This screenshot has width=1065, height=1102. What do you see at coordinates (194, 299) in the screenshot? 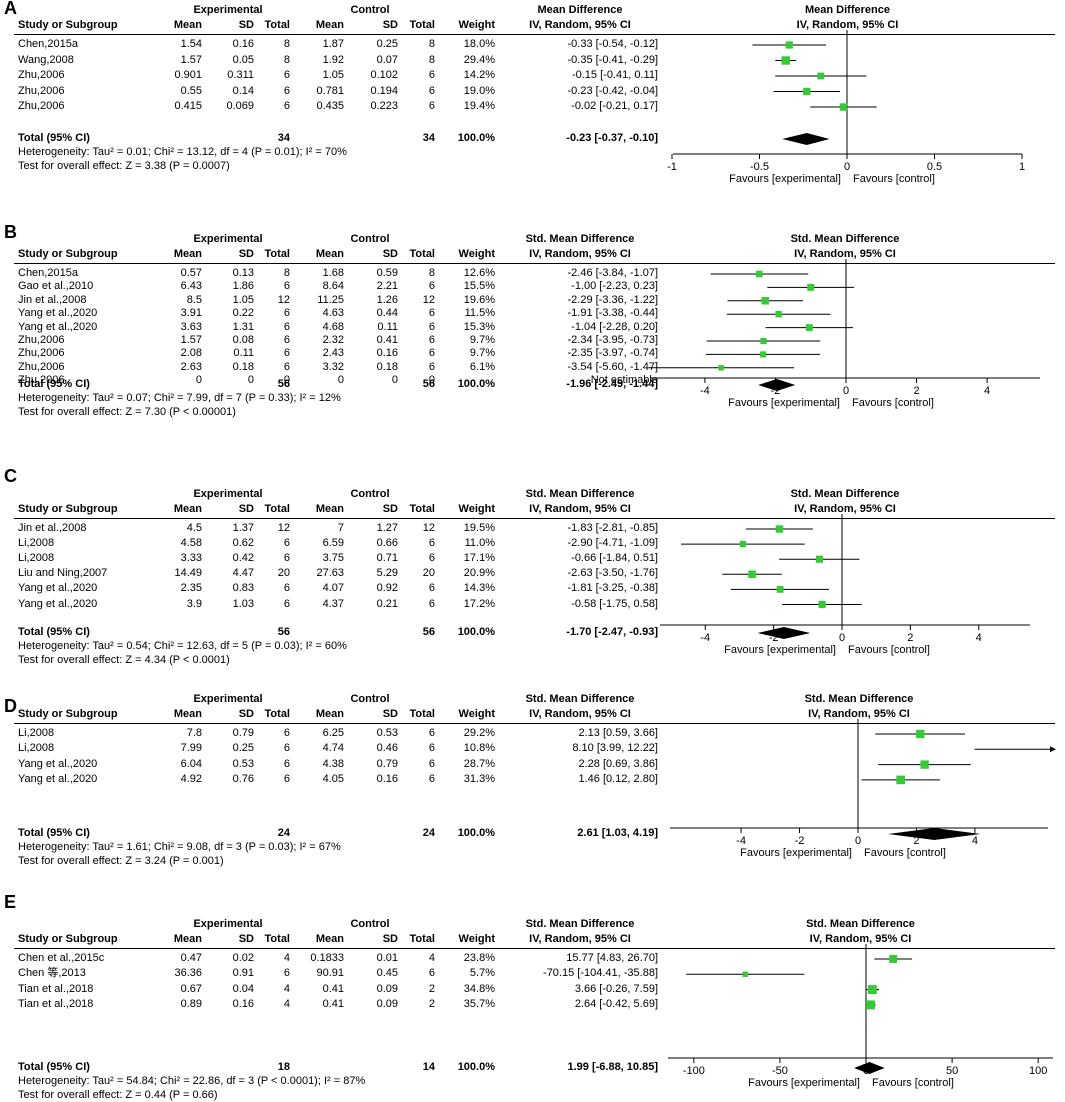
I see `exp-mean-cell: 8.5` at bounding box center [194, 299].